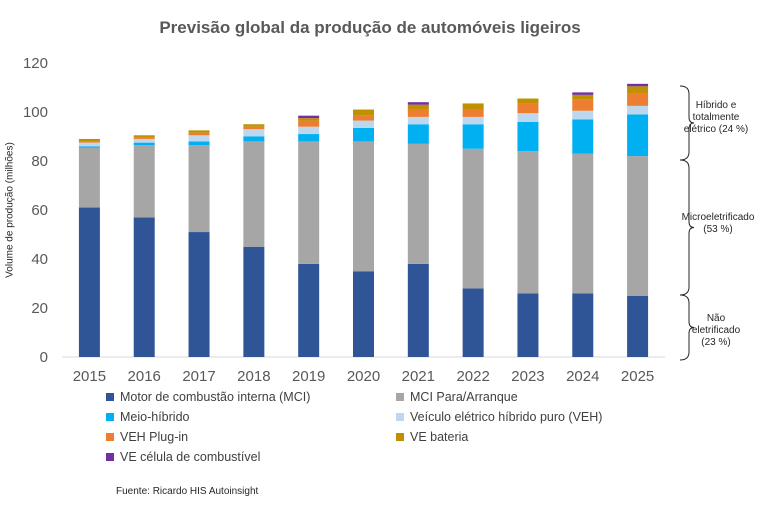  Describe the element at coordinates (439, 437) in the screenshot. I see `legend-label: VE bateria` at that location.